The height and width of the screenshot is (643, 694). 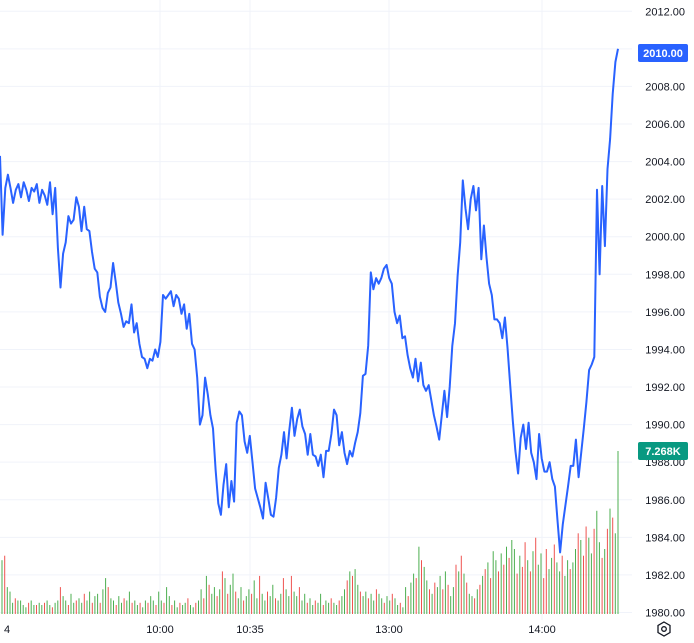 What do you see at coordinates (665, 275) in the screenshot?
I see `y-tick-label: 1998.00` at bounding box center [665, 275].